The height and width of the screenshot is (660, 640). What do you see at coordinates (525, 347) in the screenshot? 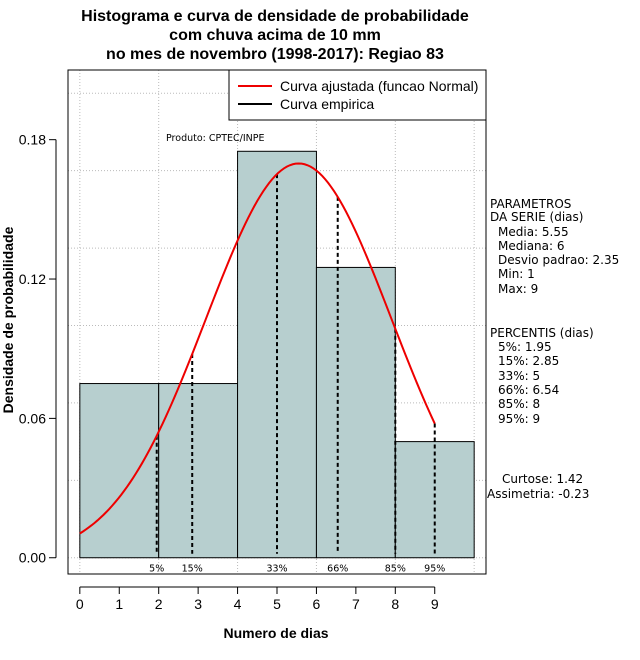
I see `percentil-5: 5%: 1.95` at bounding box center [525, 347].